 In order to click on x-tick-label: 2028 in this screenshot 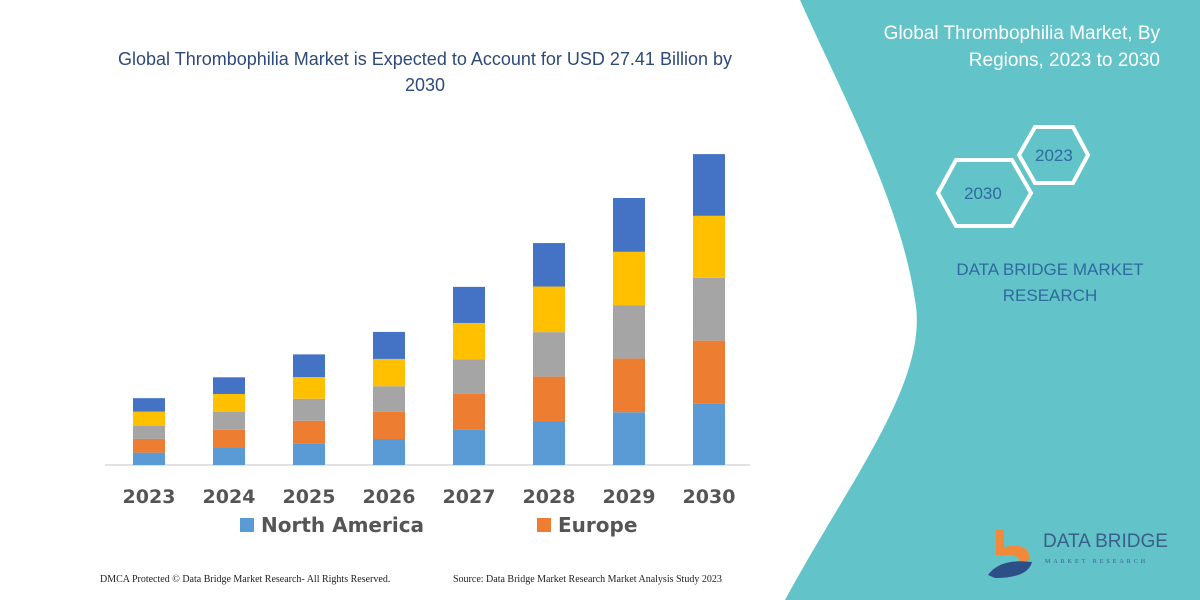, I will do `click(549, 497)`.